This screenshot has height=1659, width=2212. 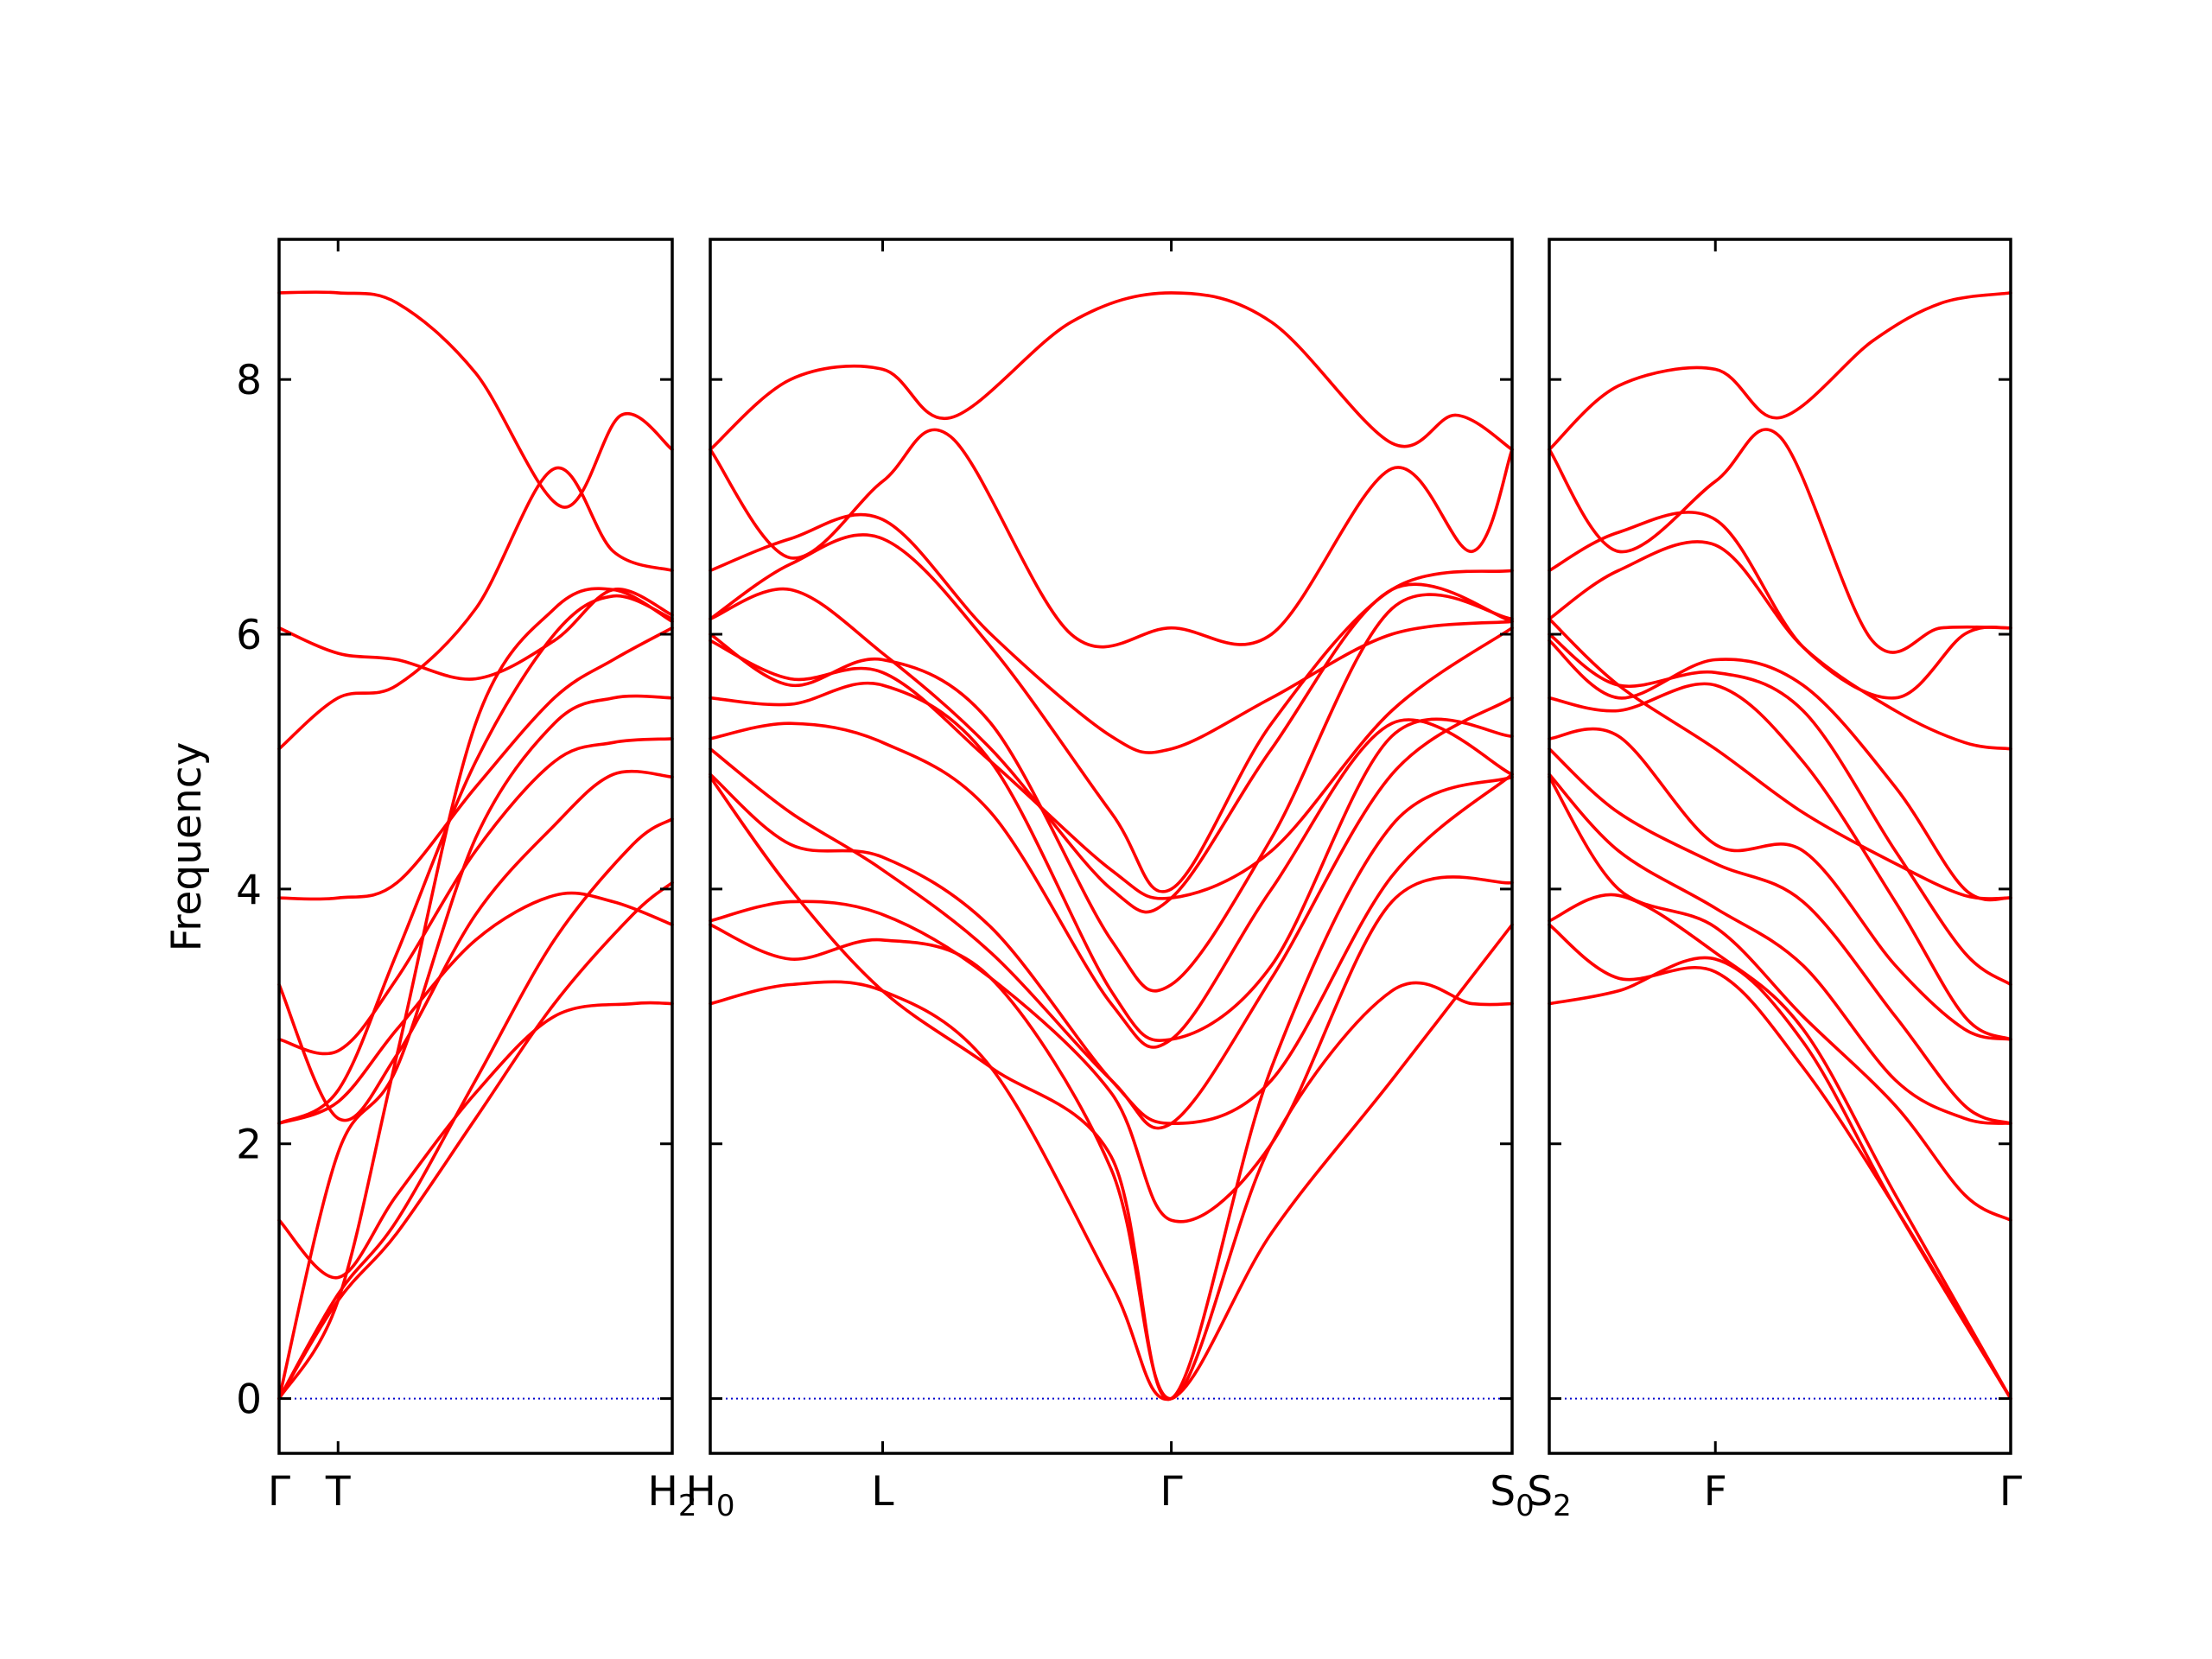 I want to click on y-axis-label: Frequency, so click(x=187, y=847).